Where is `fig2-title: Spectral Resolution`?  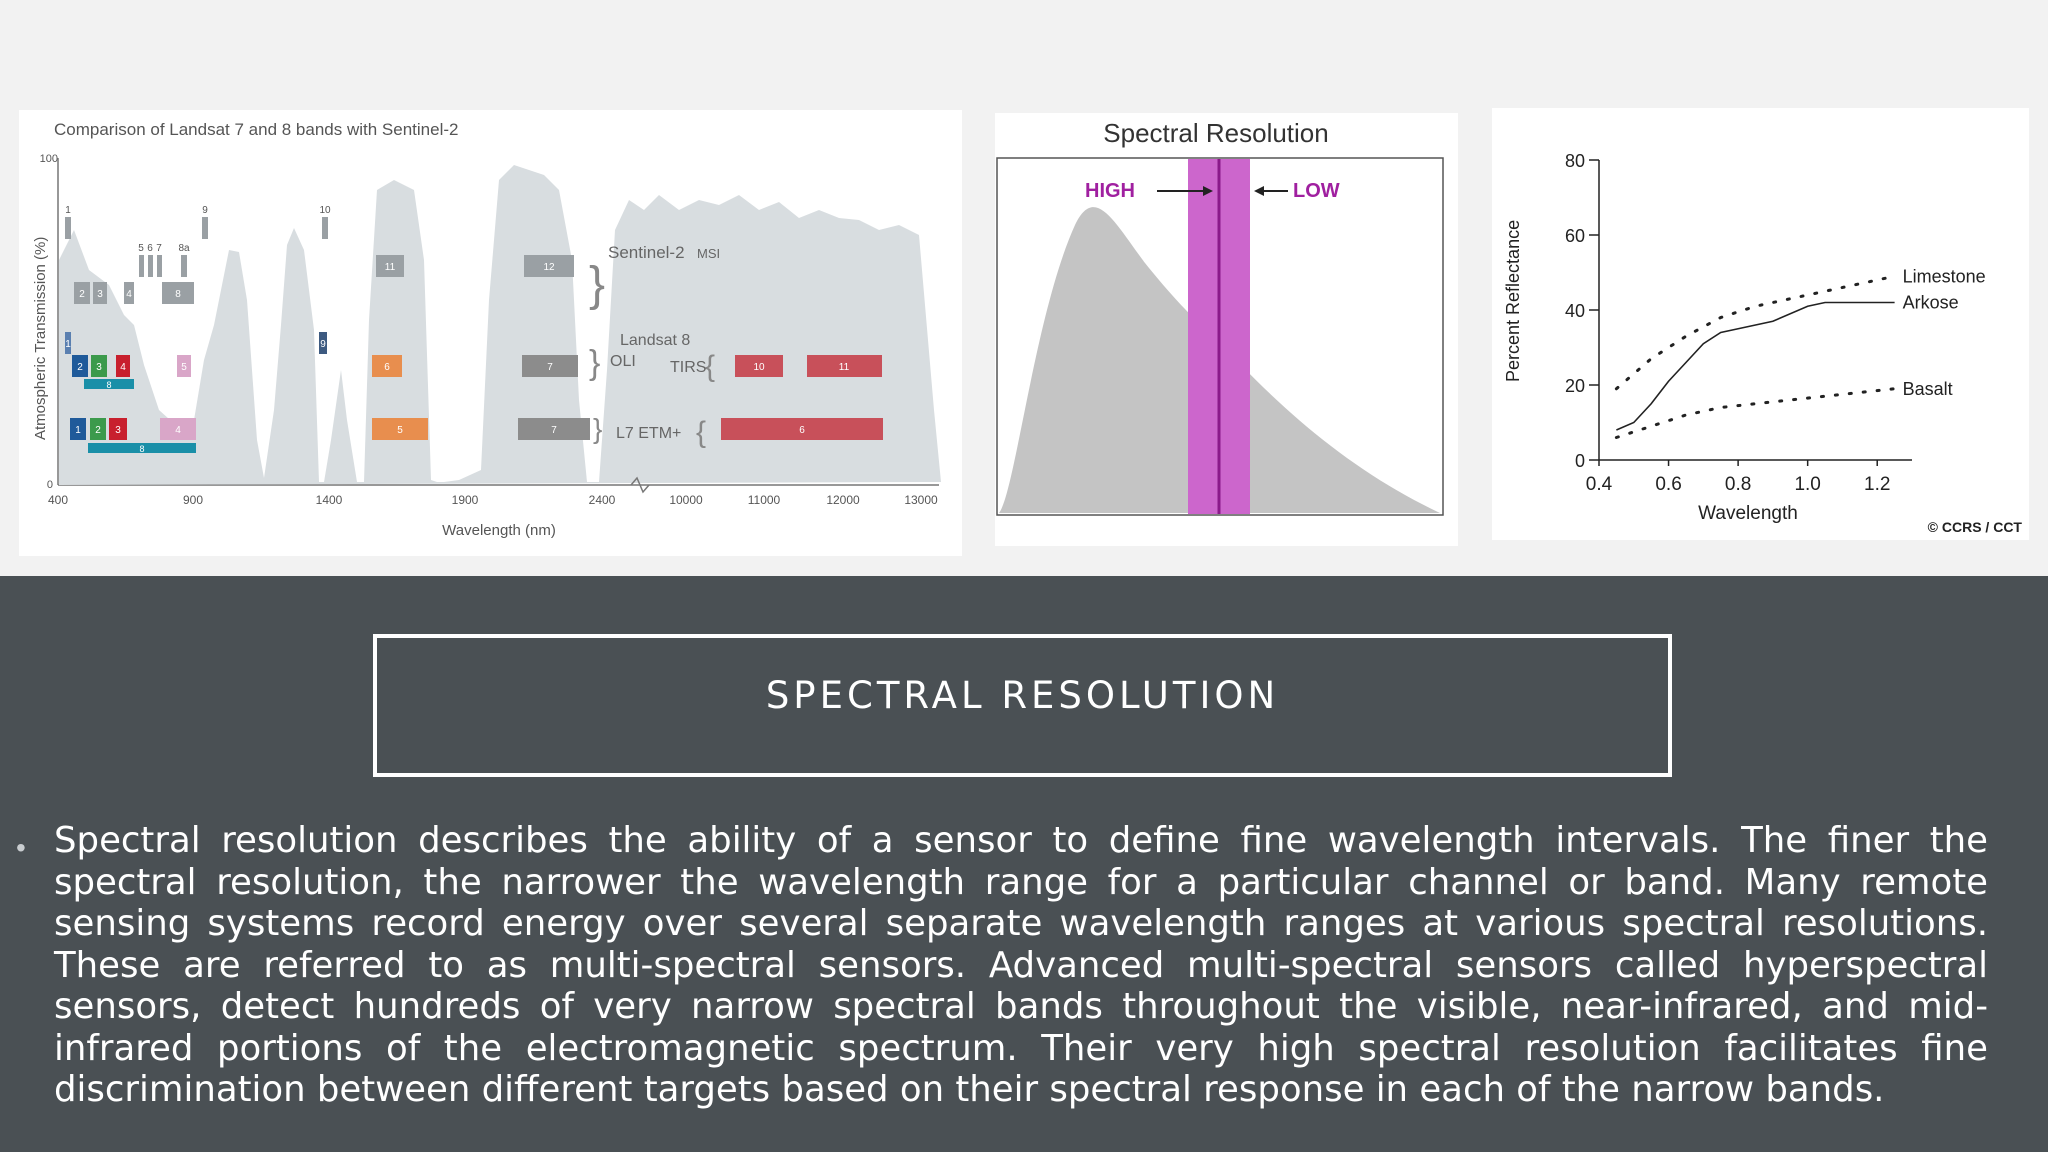
fig2-title: Spectral Resolution is located at coordinates (1215, 133).